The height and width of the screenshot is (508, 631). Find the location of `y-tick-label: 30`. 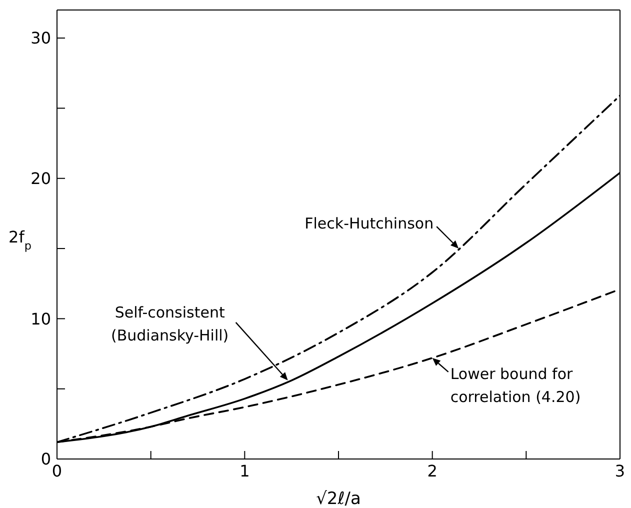

y-tick-label: 30 is located at coordinates (40, 38).